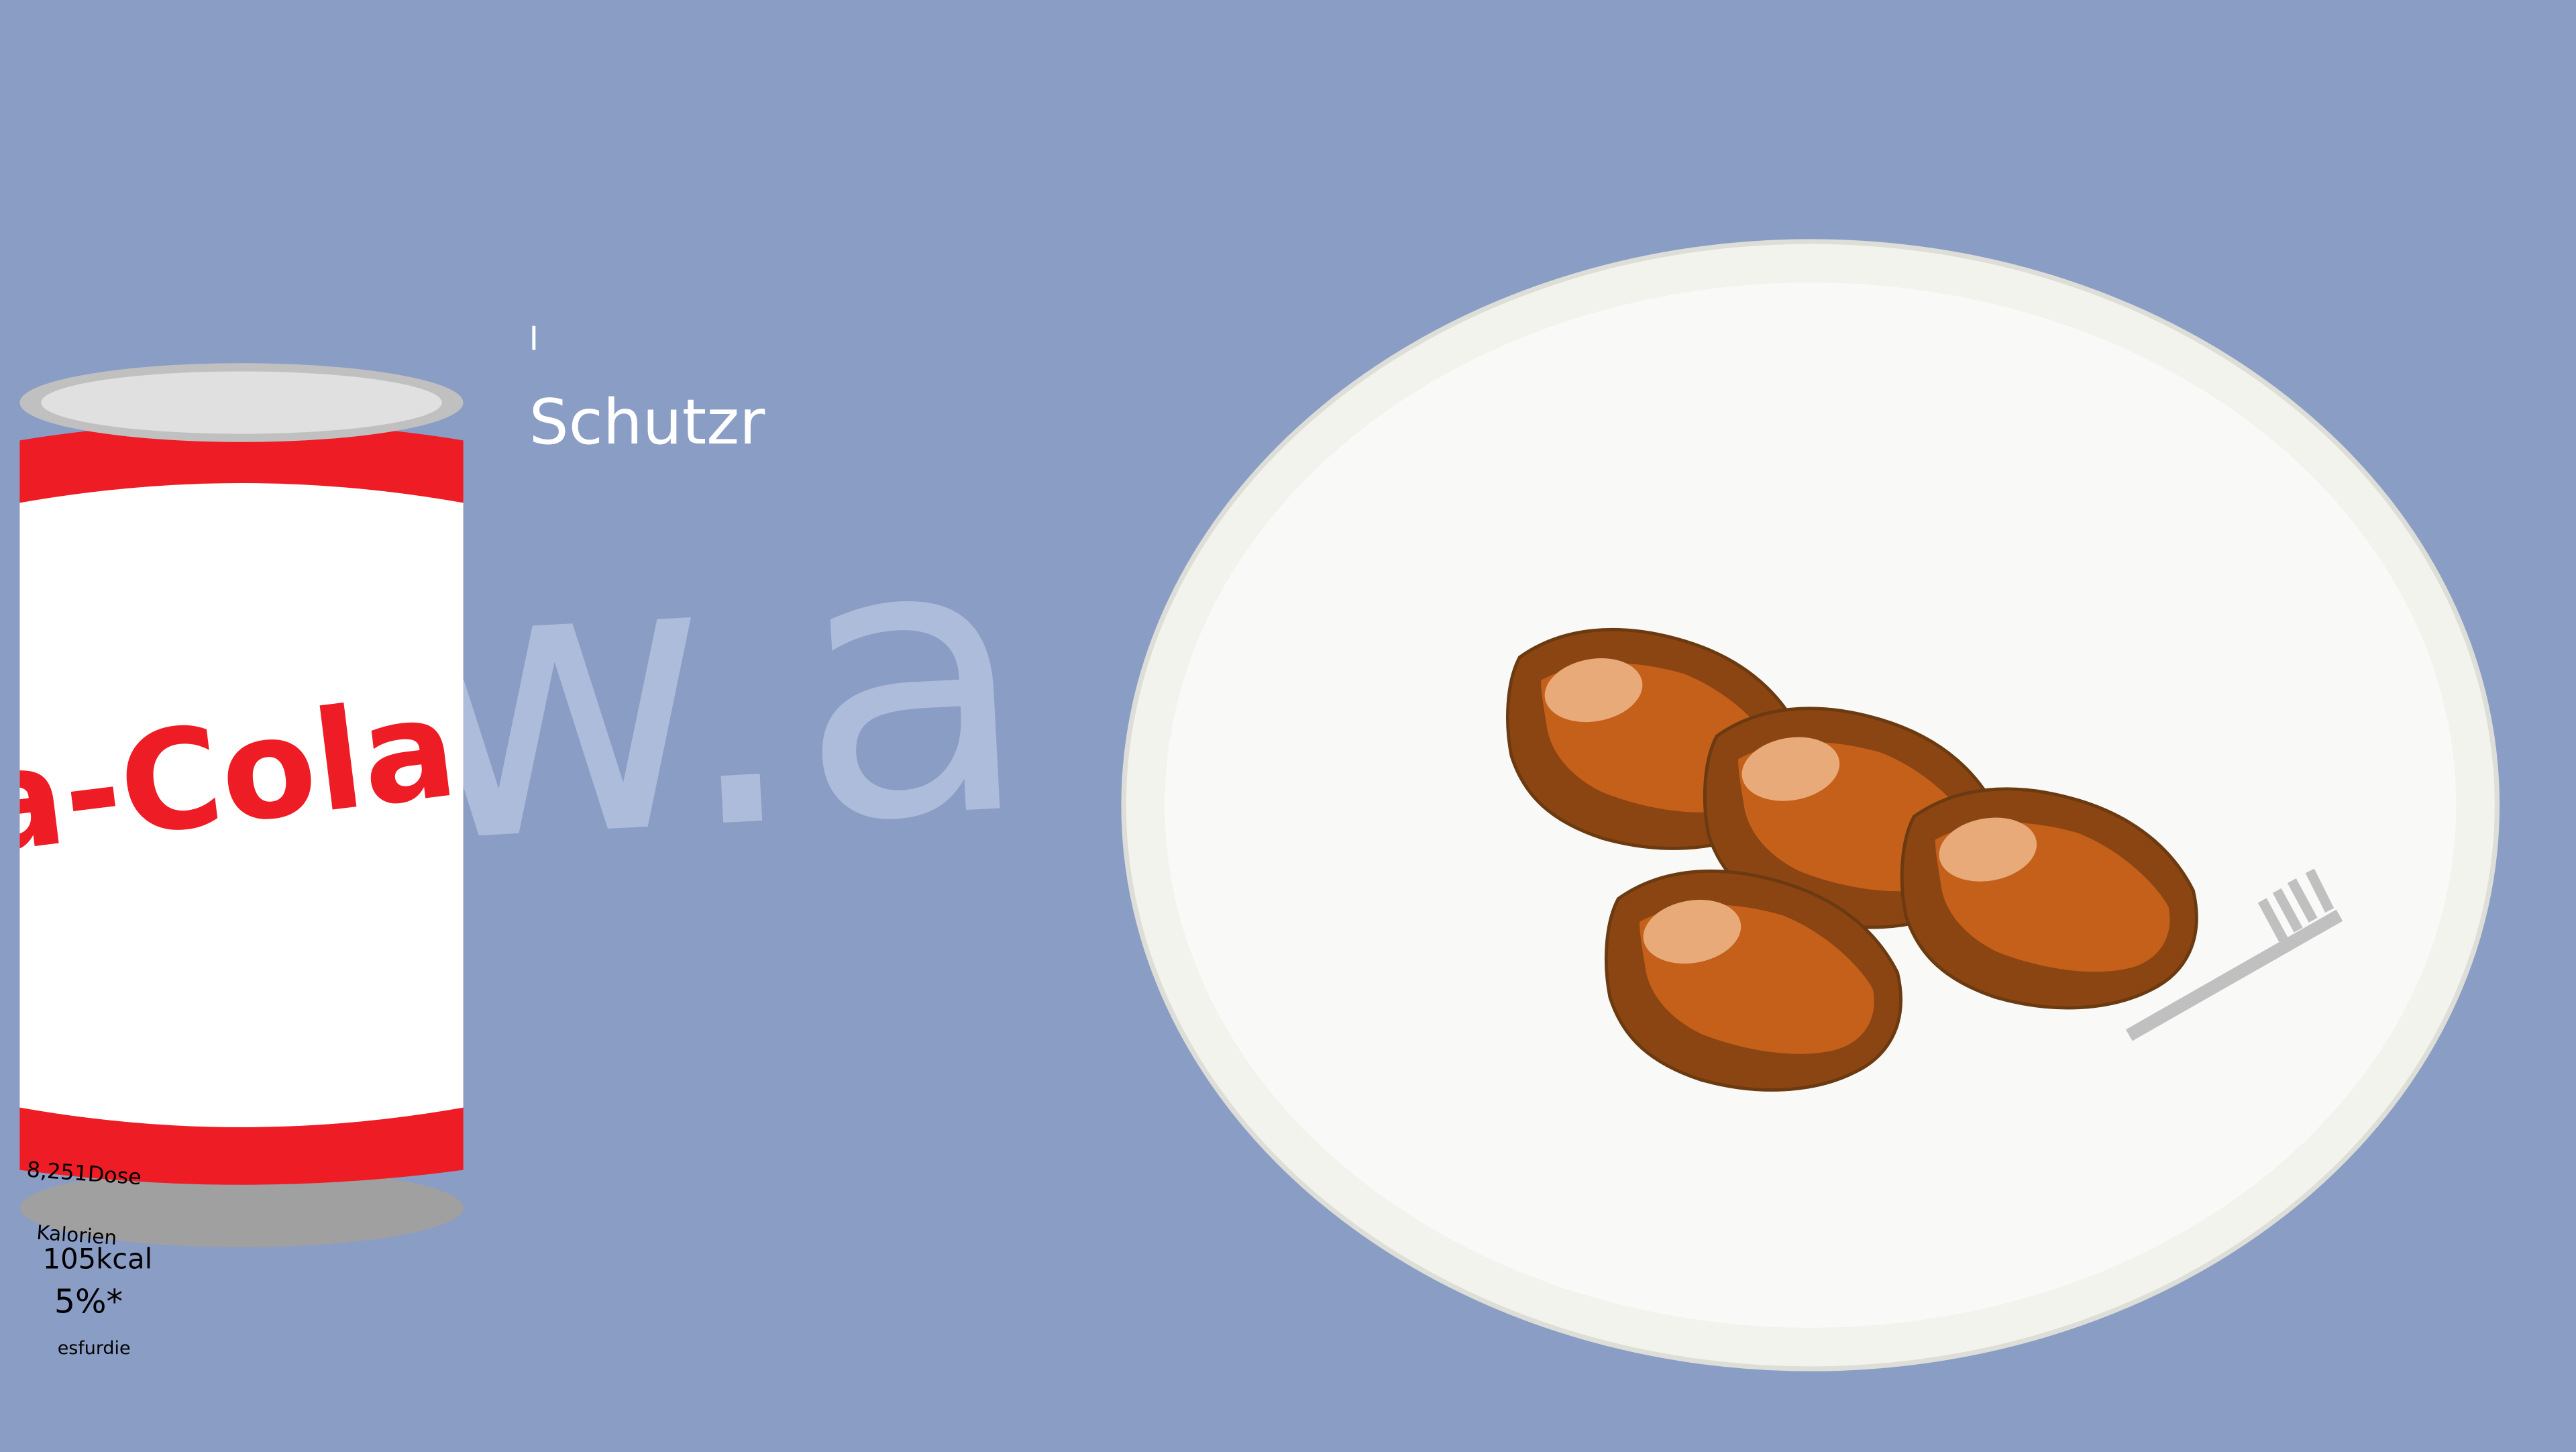  I want to click on calorie-label-text: Kalorien, so click(76, 1235).